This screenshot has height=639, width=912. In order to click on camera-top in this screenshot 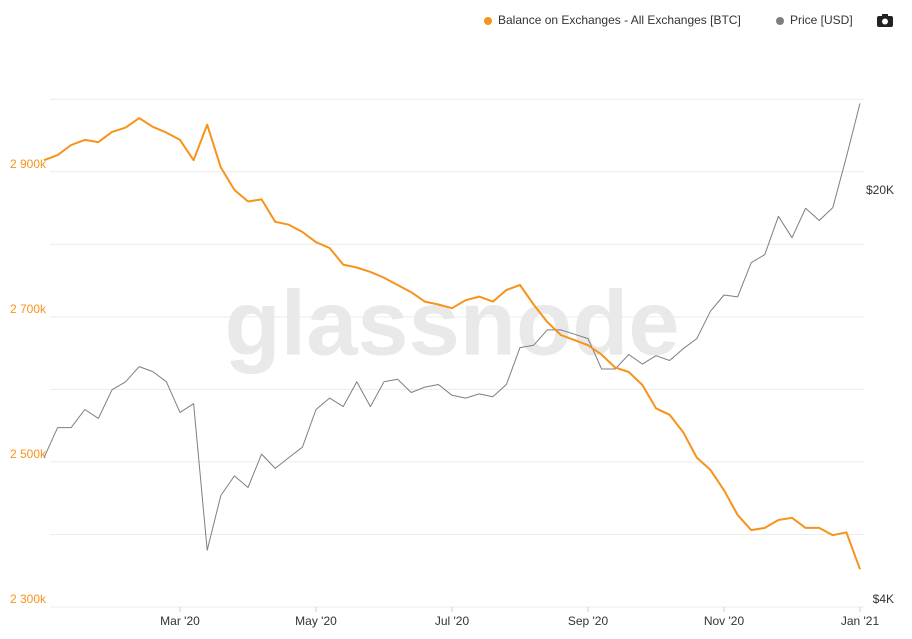, I will do `click(885, 15)`.